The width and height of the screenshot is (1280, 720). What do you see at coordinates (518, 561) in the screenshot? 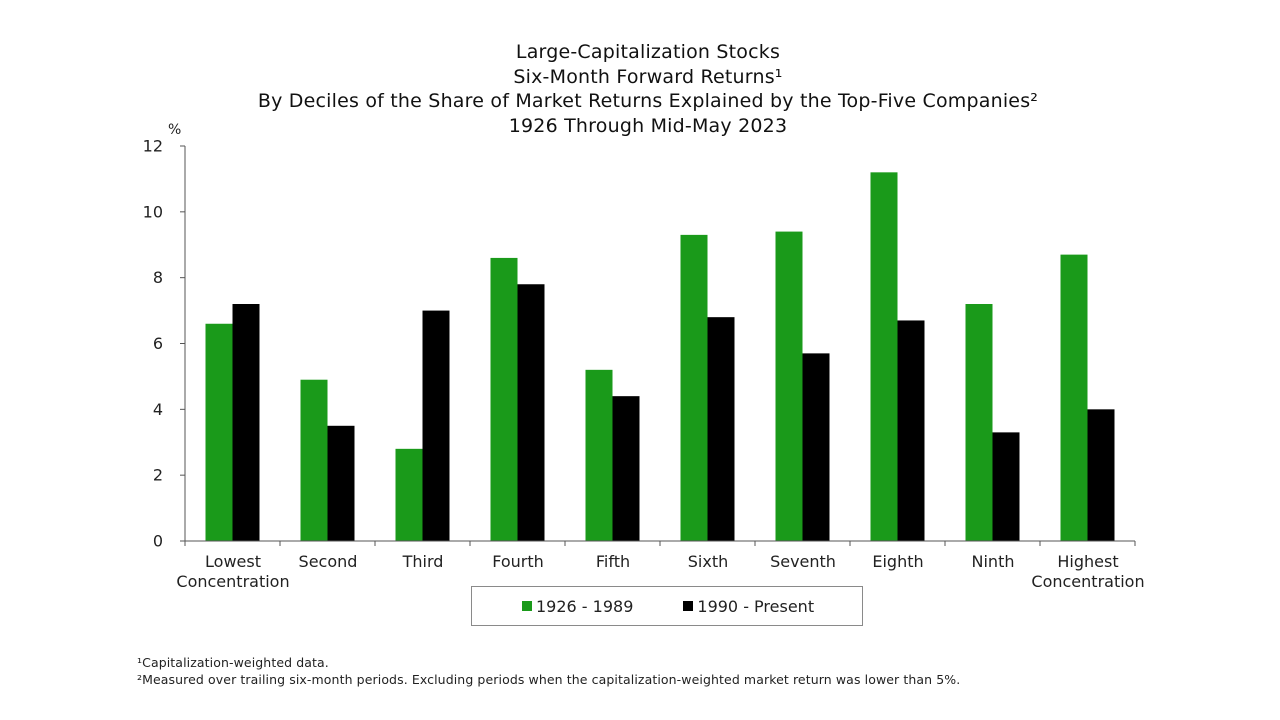
I see `x-tick-label: Fourth` at bounding box center [518, 561].